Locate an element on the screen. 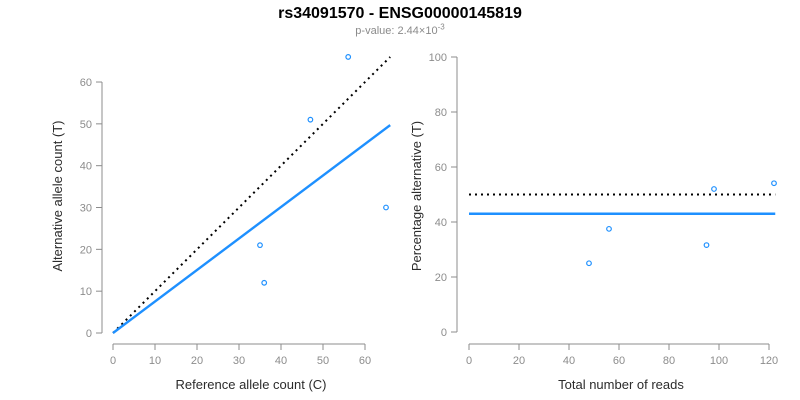 Image resolution: width=800 pixels, height=400 pixels. x-tick-label: 80 is located at coordinates (669, 361).